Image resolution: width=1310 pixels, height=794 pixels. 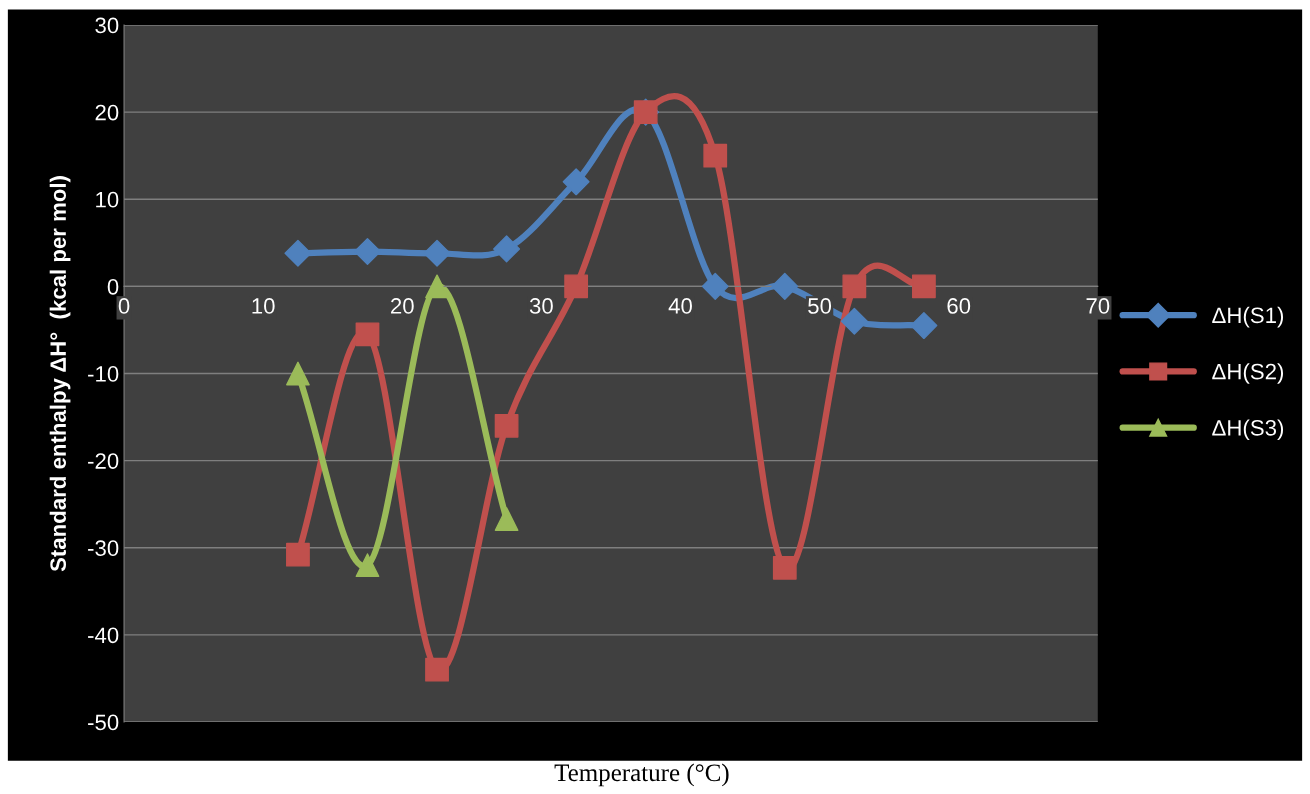 I want to click on y-tick-label: -40, so click(x=103, y=635).